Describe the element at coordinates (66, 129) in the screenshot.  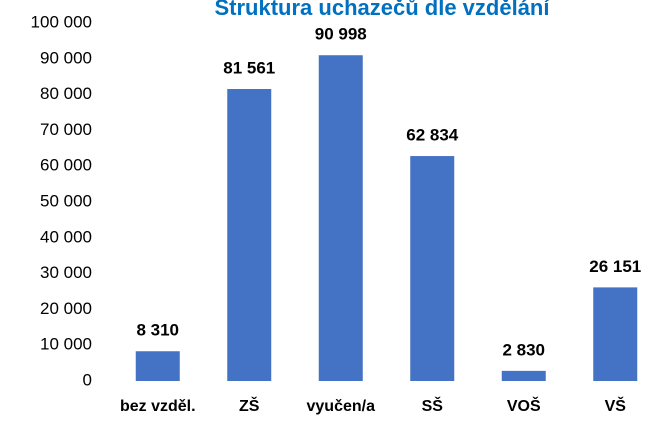
I see `y-tick-label: 70 000` at that location.